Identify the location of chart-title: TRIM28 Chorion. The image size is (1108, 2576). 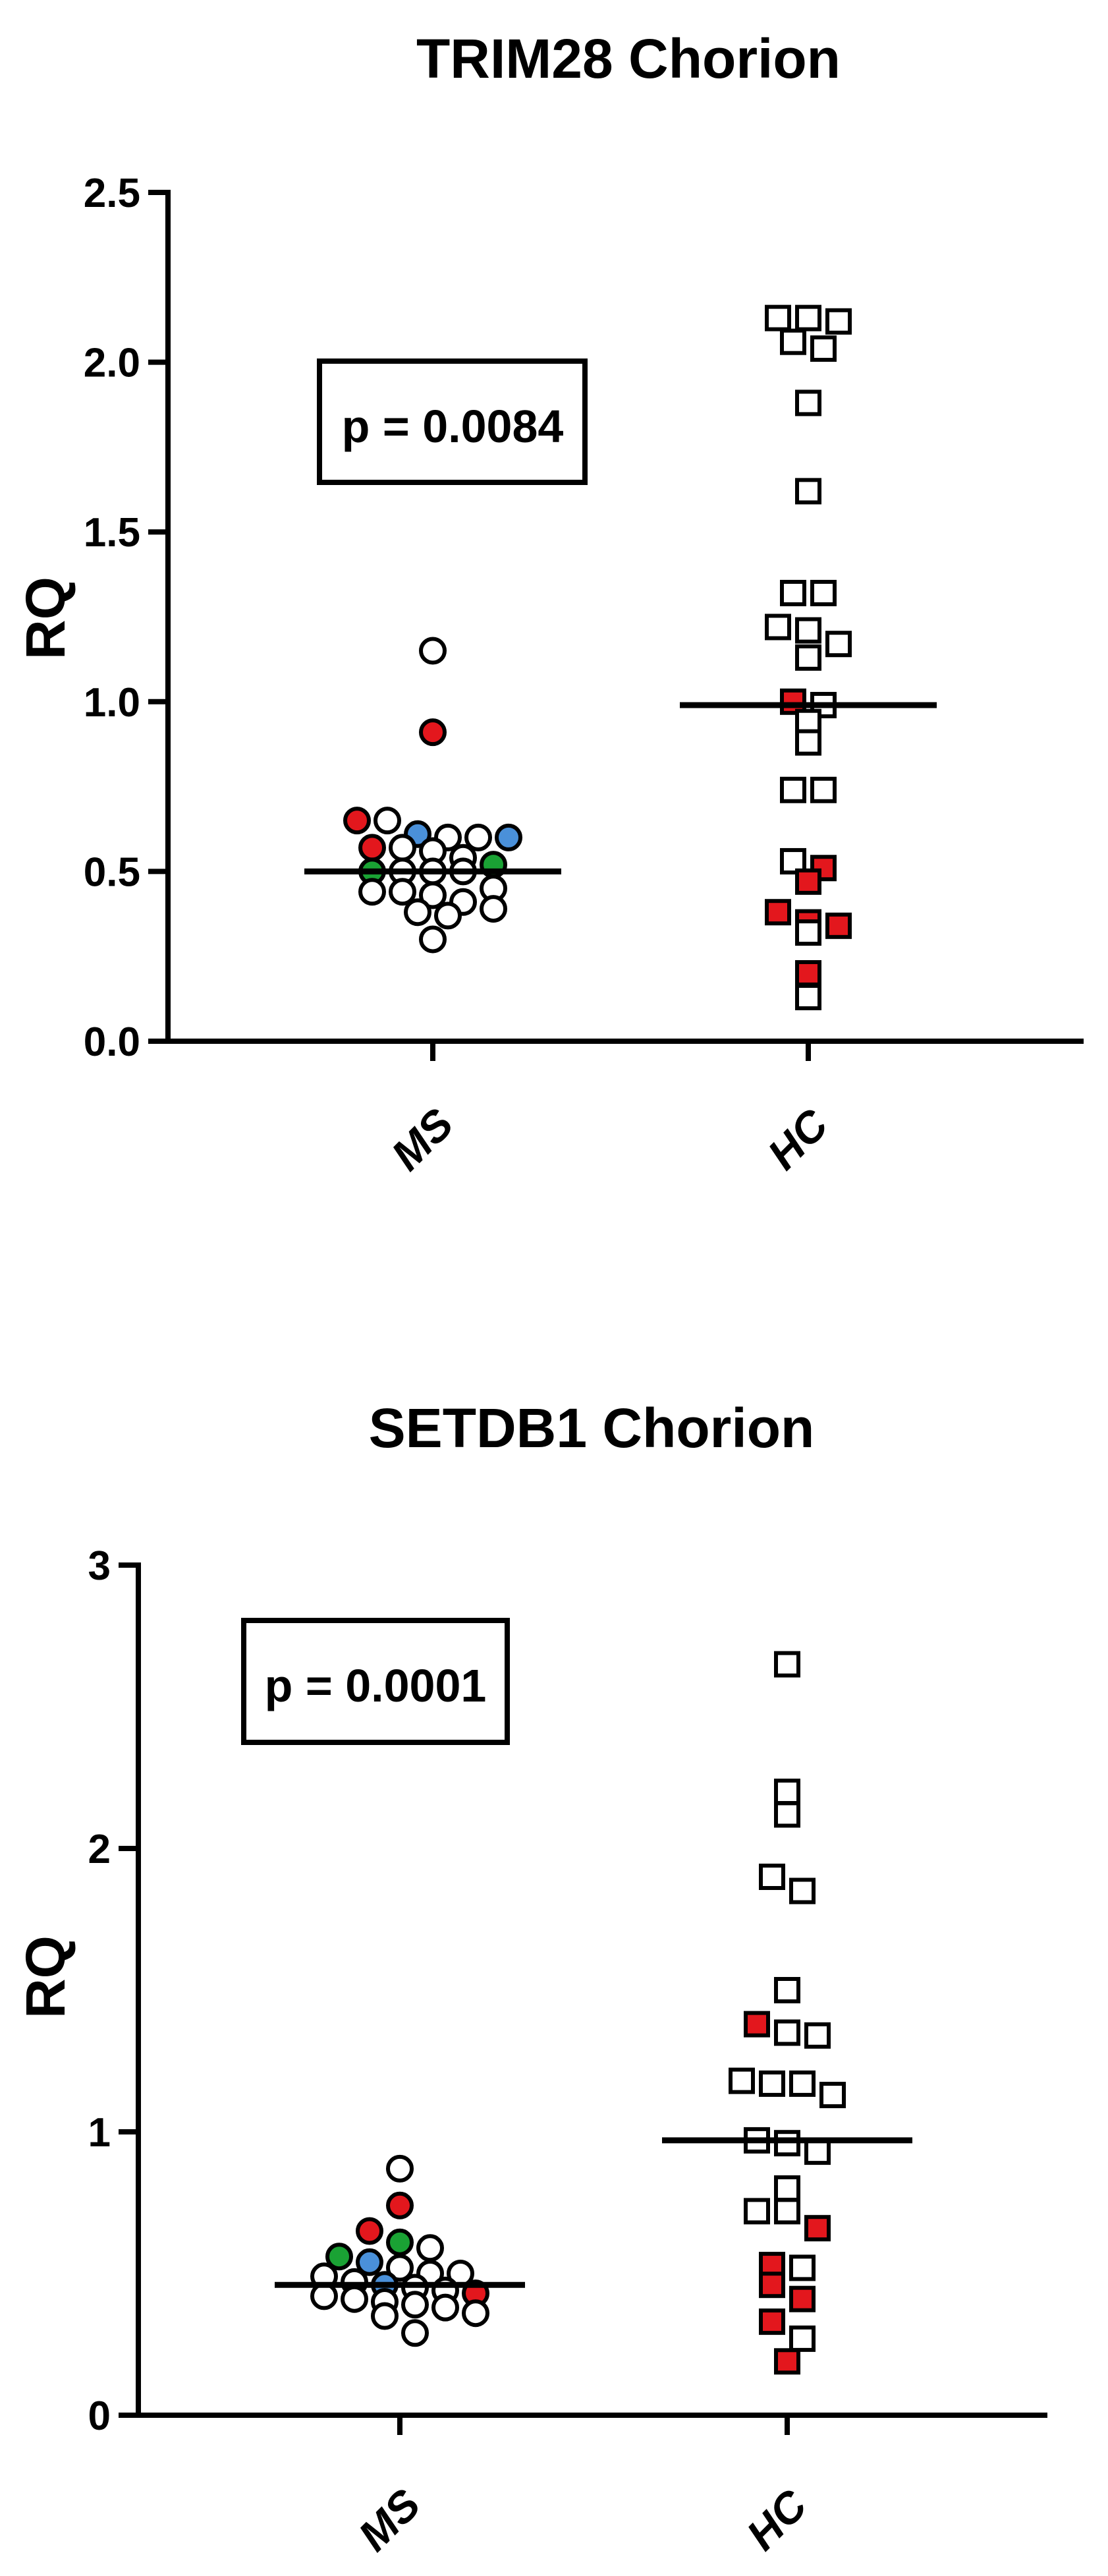
(628, 59).